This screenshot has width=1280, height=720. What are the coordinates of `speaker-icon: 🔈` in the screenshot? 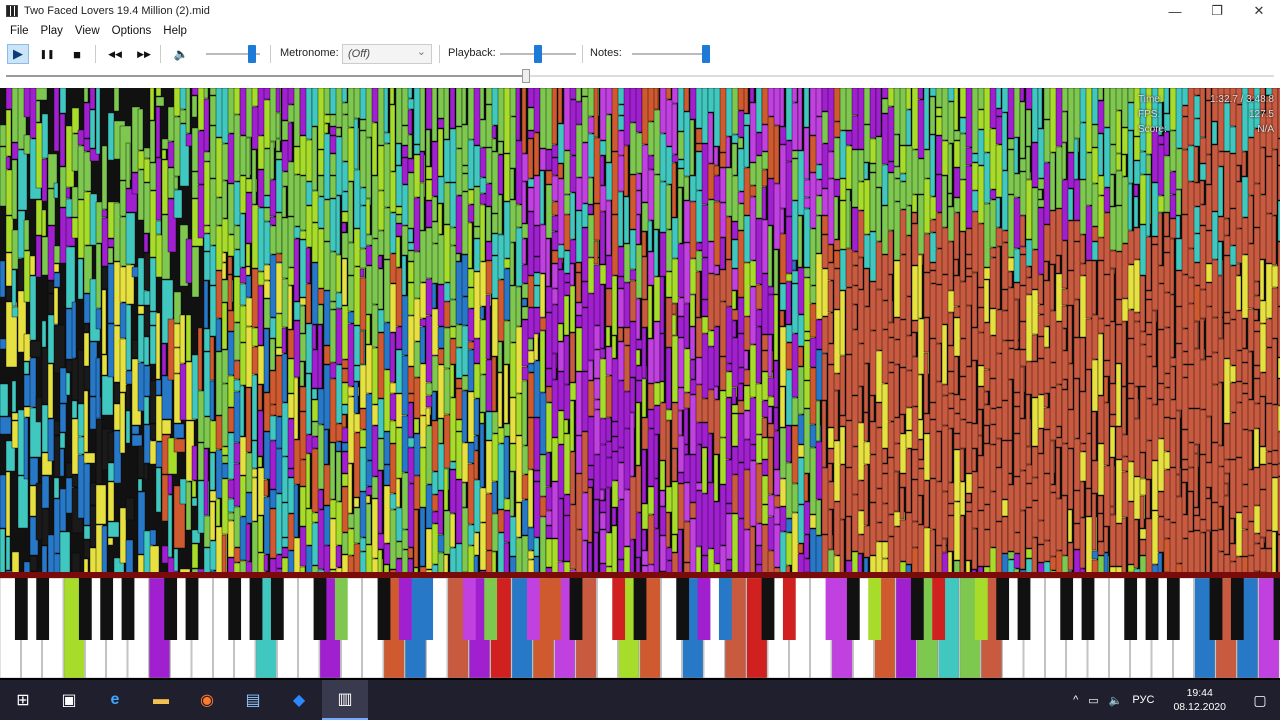 It's located at (1115, 700).